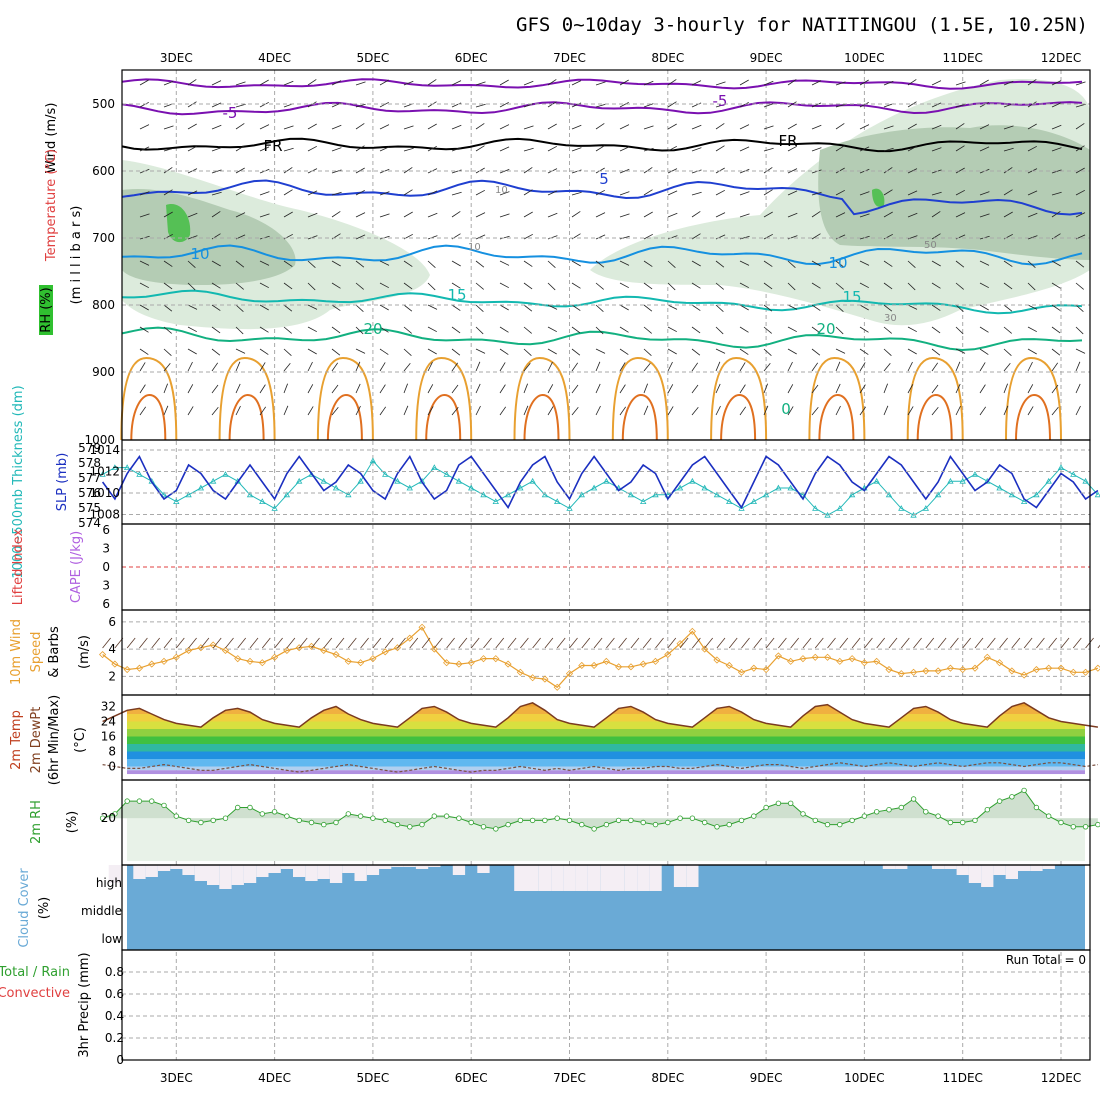  What do you see at coordinates (274, 1078) in the screenshot?
I see `bottom-date-label: 4DEC` at bounding box center [274, 1078].